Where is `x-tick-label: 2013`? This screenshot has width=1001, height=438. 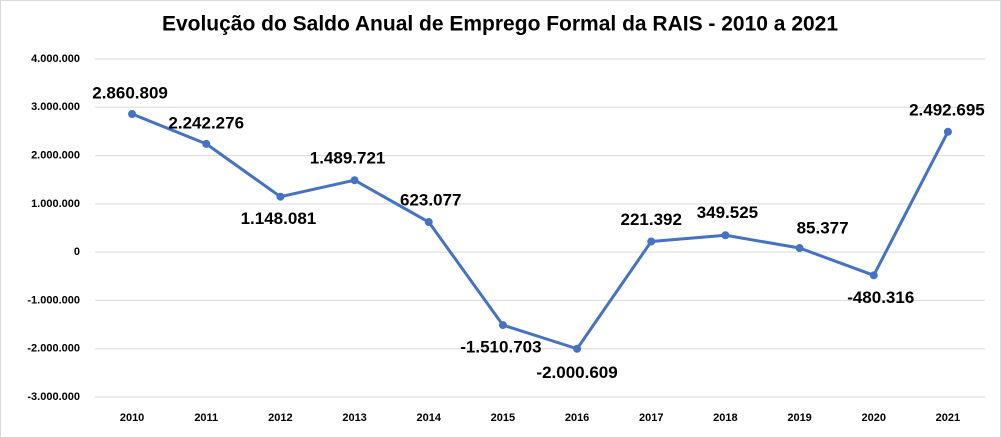
x-tick-label: 2013 is located at coordinates (354, 418).